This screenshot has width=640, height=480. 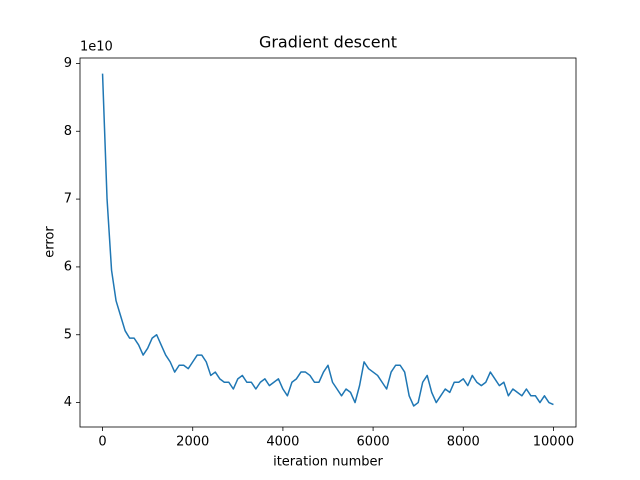 What do you see at coordinates (68, 402) in the screenshot?
I see `y-tick-label: 4` at bounding box center [68, 402].